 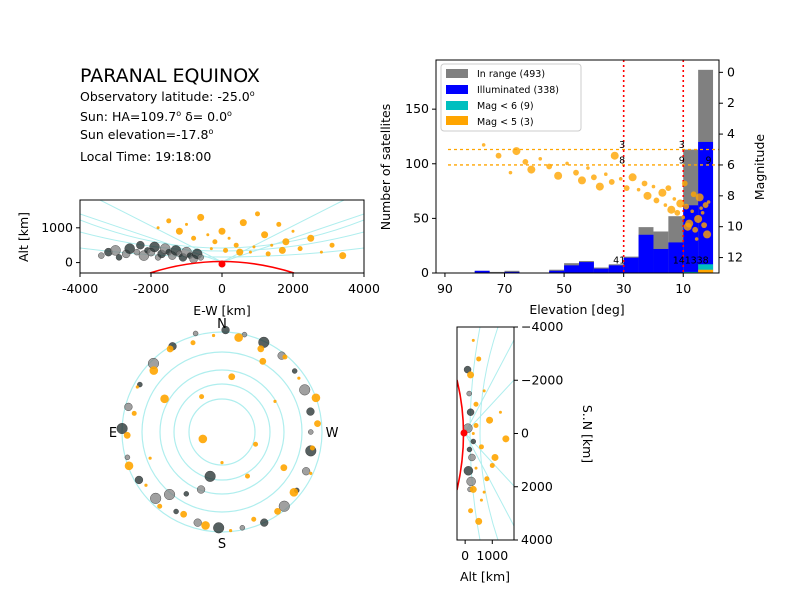 I want to click on histogram-frame, so click(x=577, y=166).